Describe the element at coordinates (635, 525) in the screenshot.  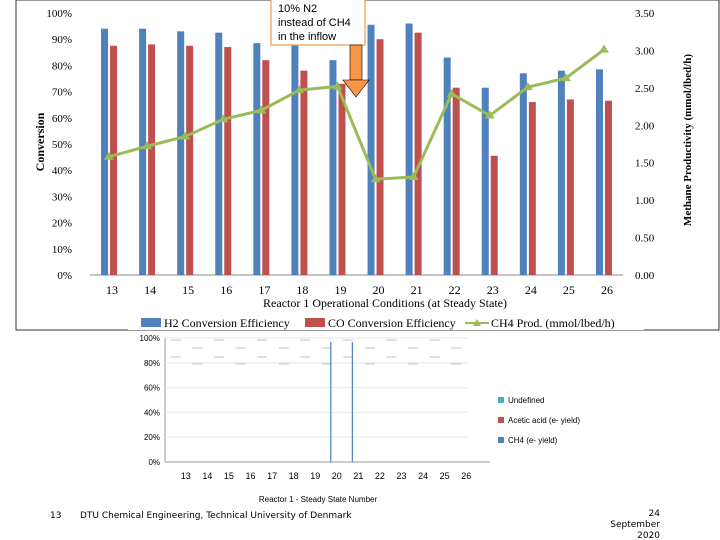
I see `footer-date-line-2: September` at that location.